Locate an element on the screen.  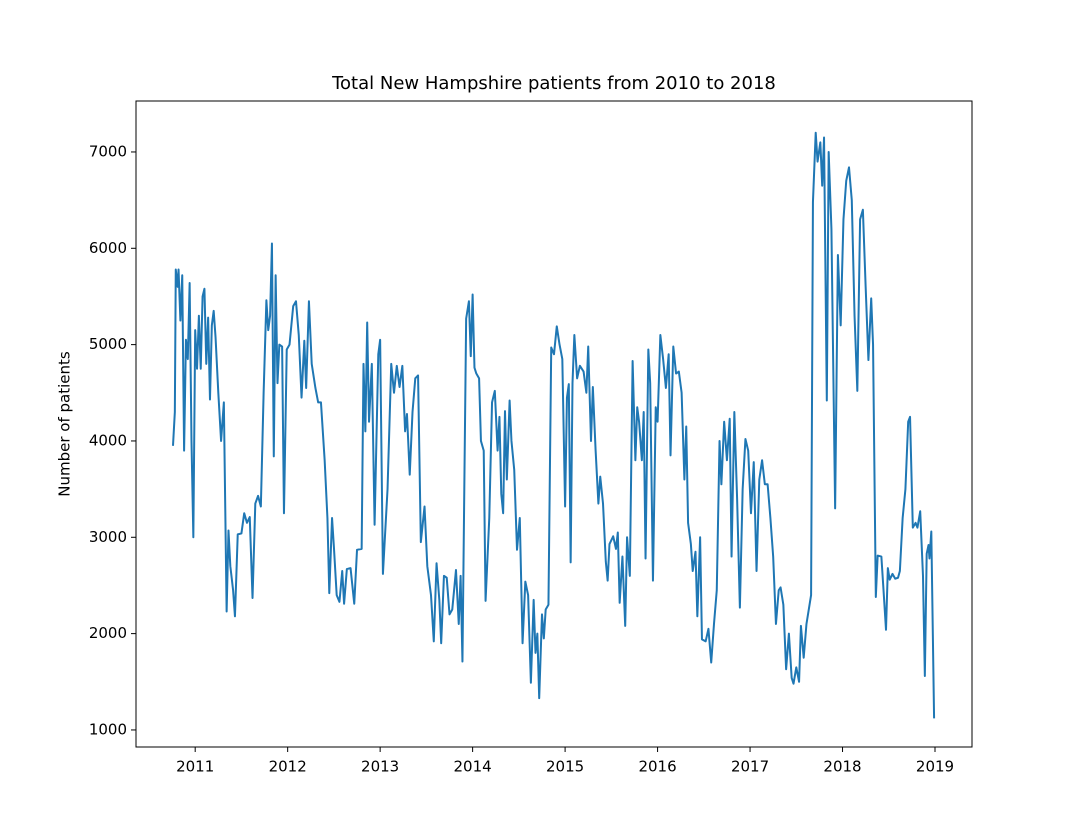
y-tick-label: 1000 is located at coordinates (108, 729).